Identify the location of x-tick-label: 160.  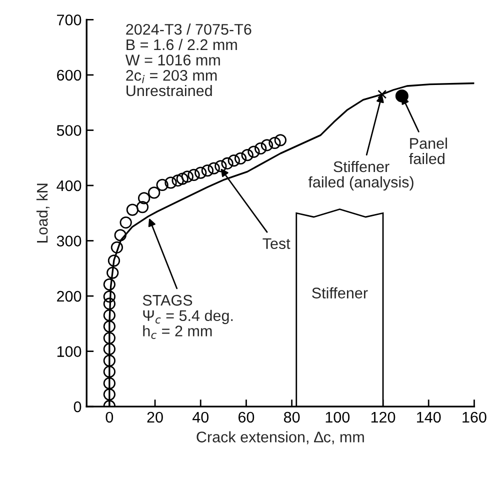
(474, 417).